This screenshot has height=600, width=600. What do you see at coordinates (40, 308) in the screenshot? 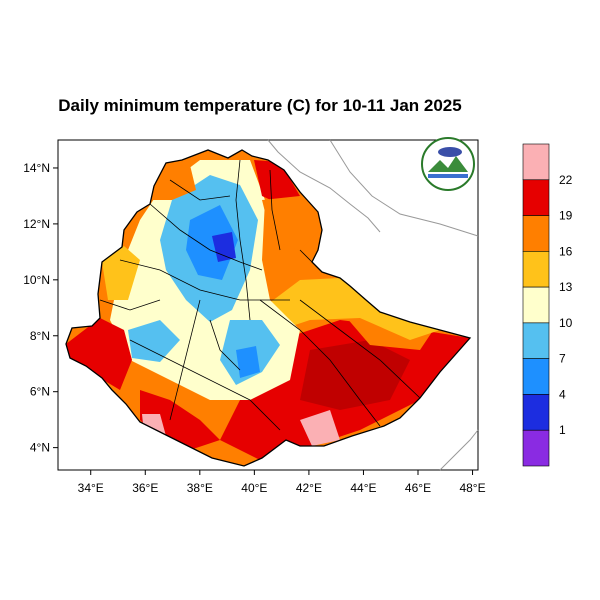
I see `latitude-axis: 14°N 12°N 10°N 8°N 6°N 4°N` at bounding box center [40, 308].